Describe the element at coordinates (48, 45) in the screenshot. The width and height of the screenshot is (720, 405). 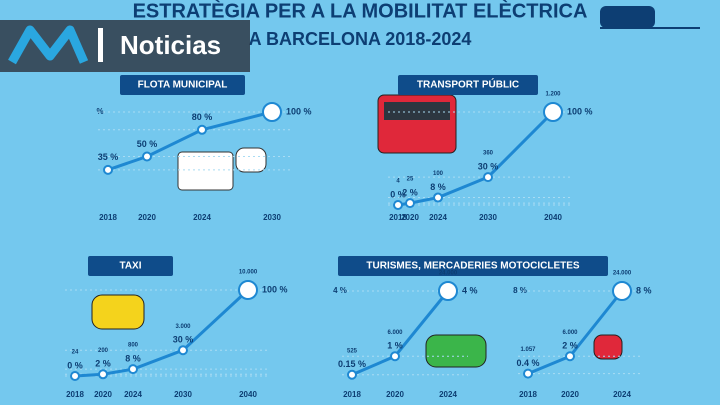
I see `logo-mark` at that location.